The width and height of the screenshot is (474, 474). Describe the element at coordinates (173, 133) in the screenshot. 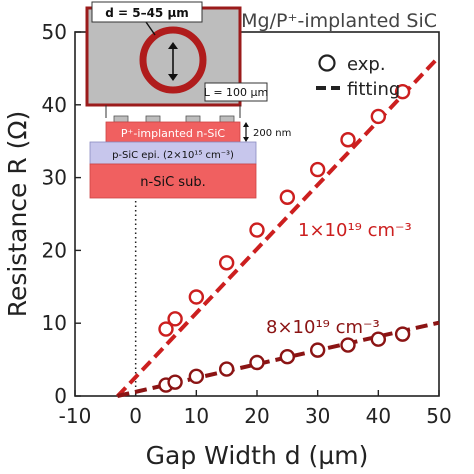

I see `implant-layer-label: P⁺-implanted n-SiC` at that location.